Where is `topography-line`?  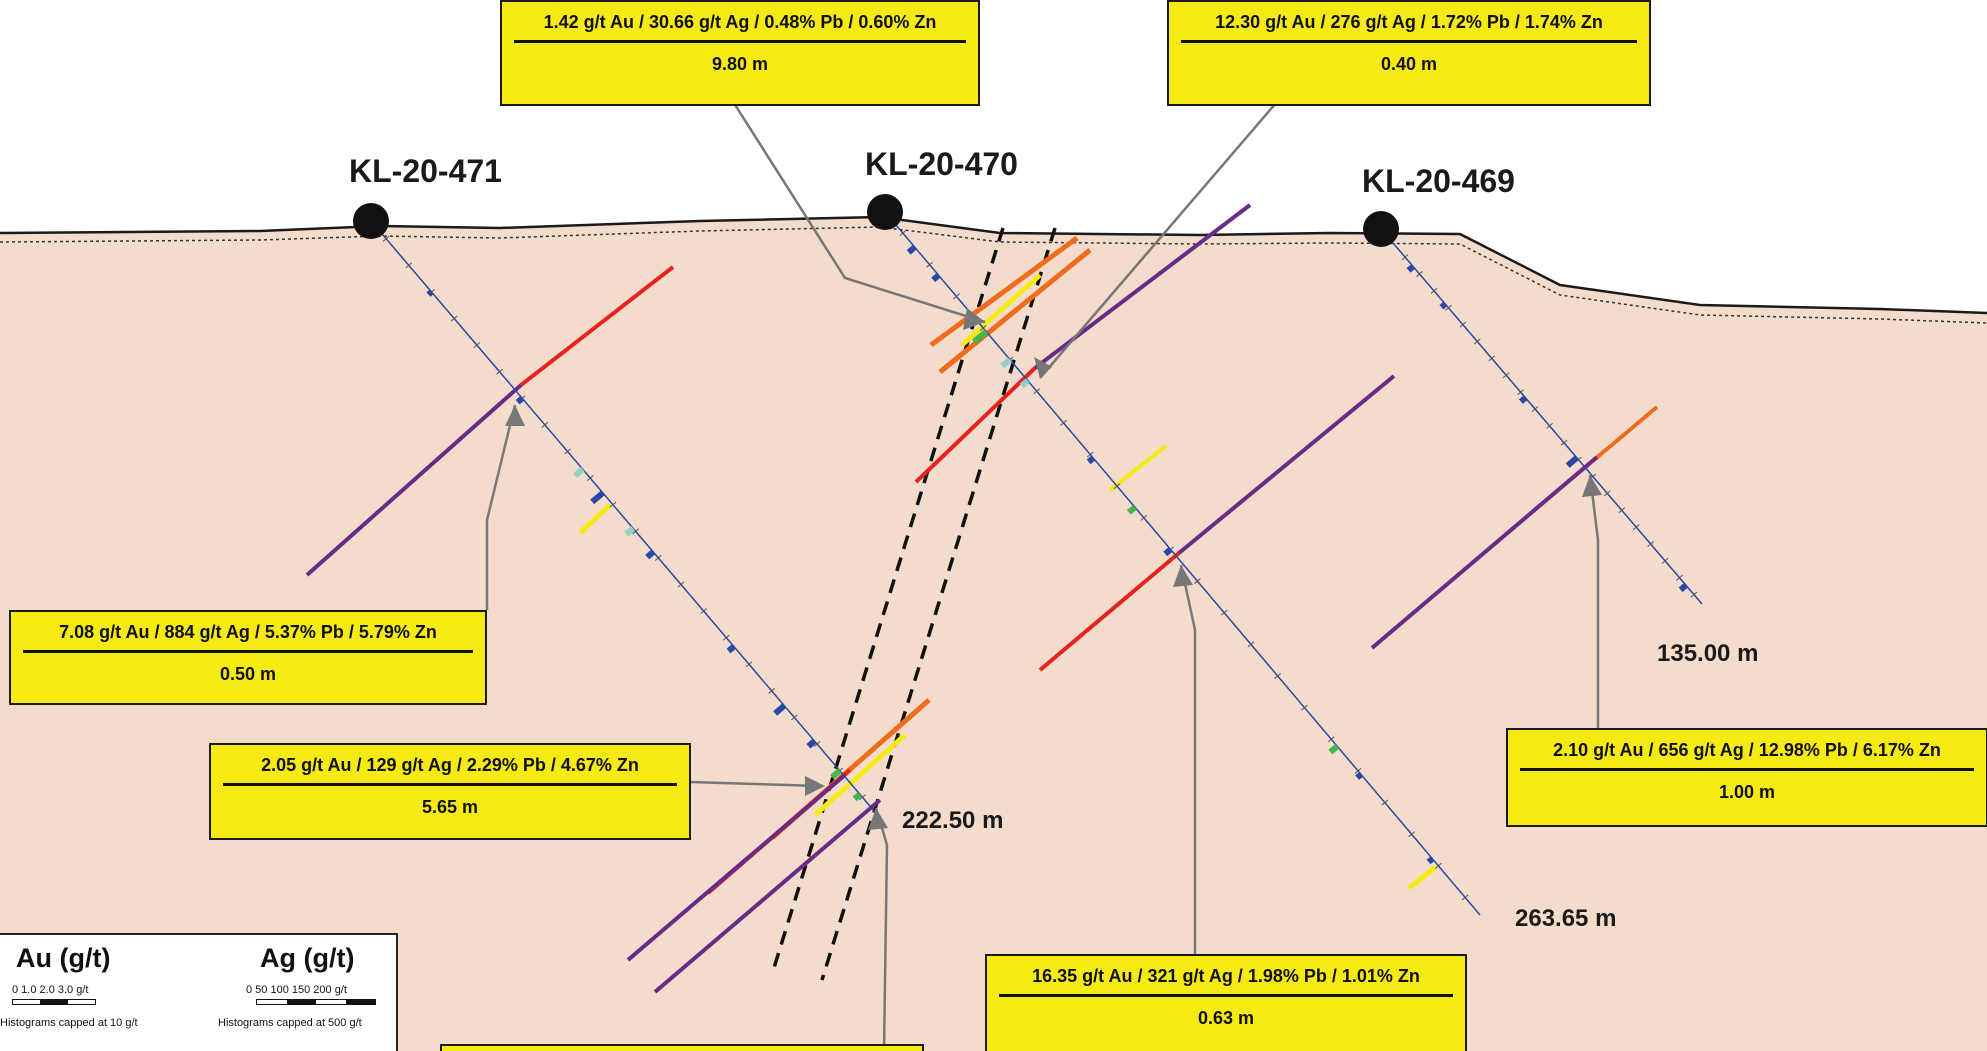
topography-line is located at coordinates (993, 265).